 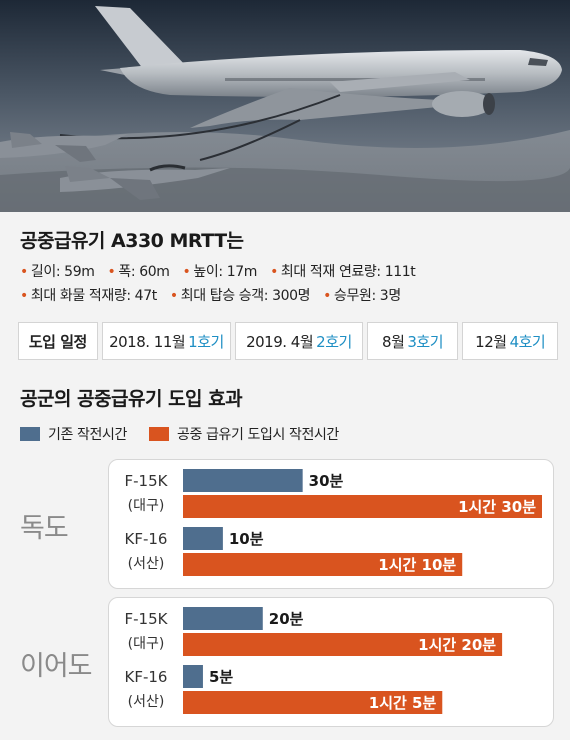 I want to click on bar-existing-value-label: 20분, so click(x=286, y=619).